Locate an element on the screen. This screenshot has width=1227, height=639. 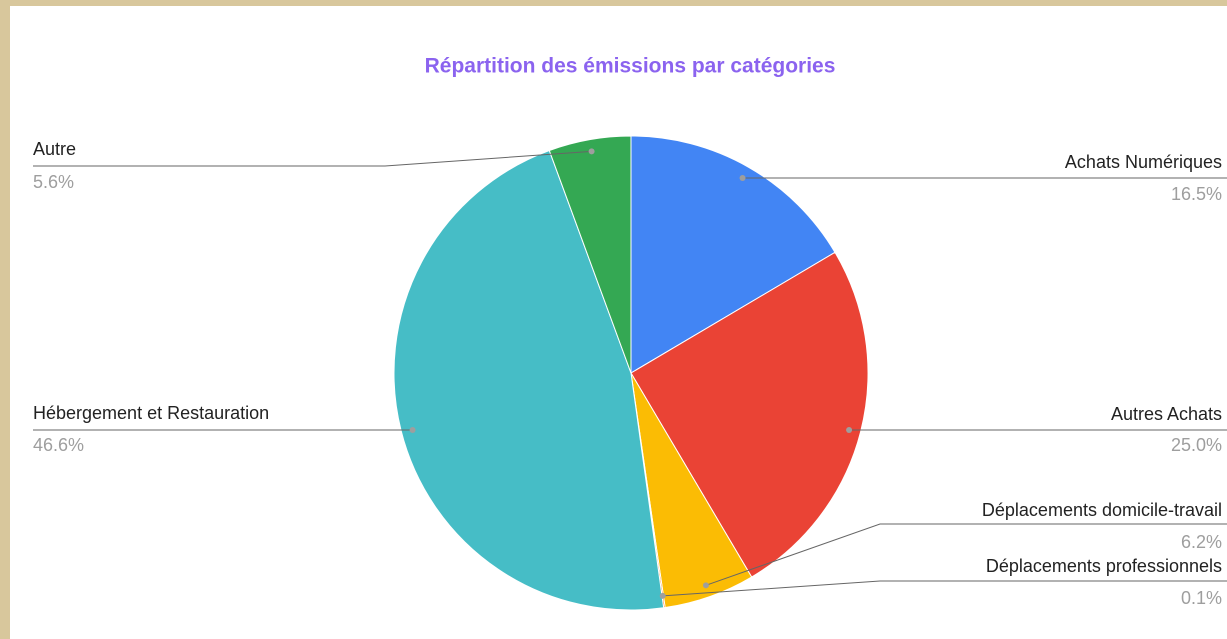
slice-label: Hébergement et Restauration is located at coordinates (151, 413).